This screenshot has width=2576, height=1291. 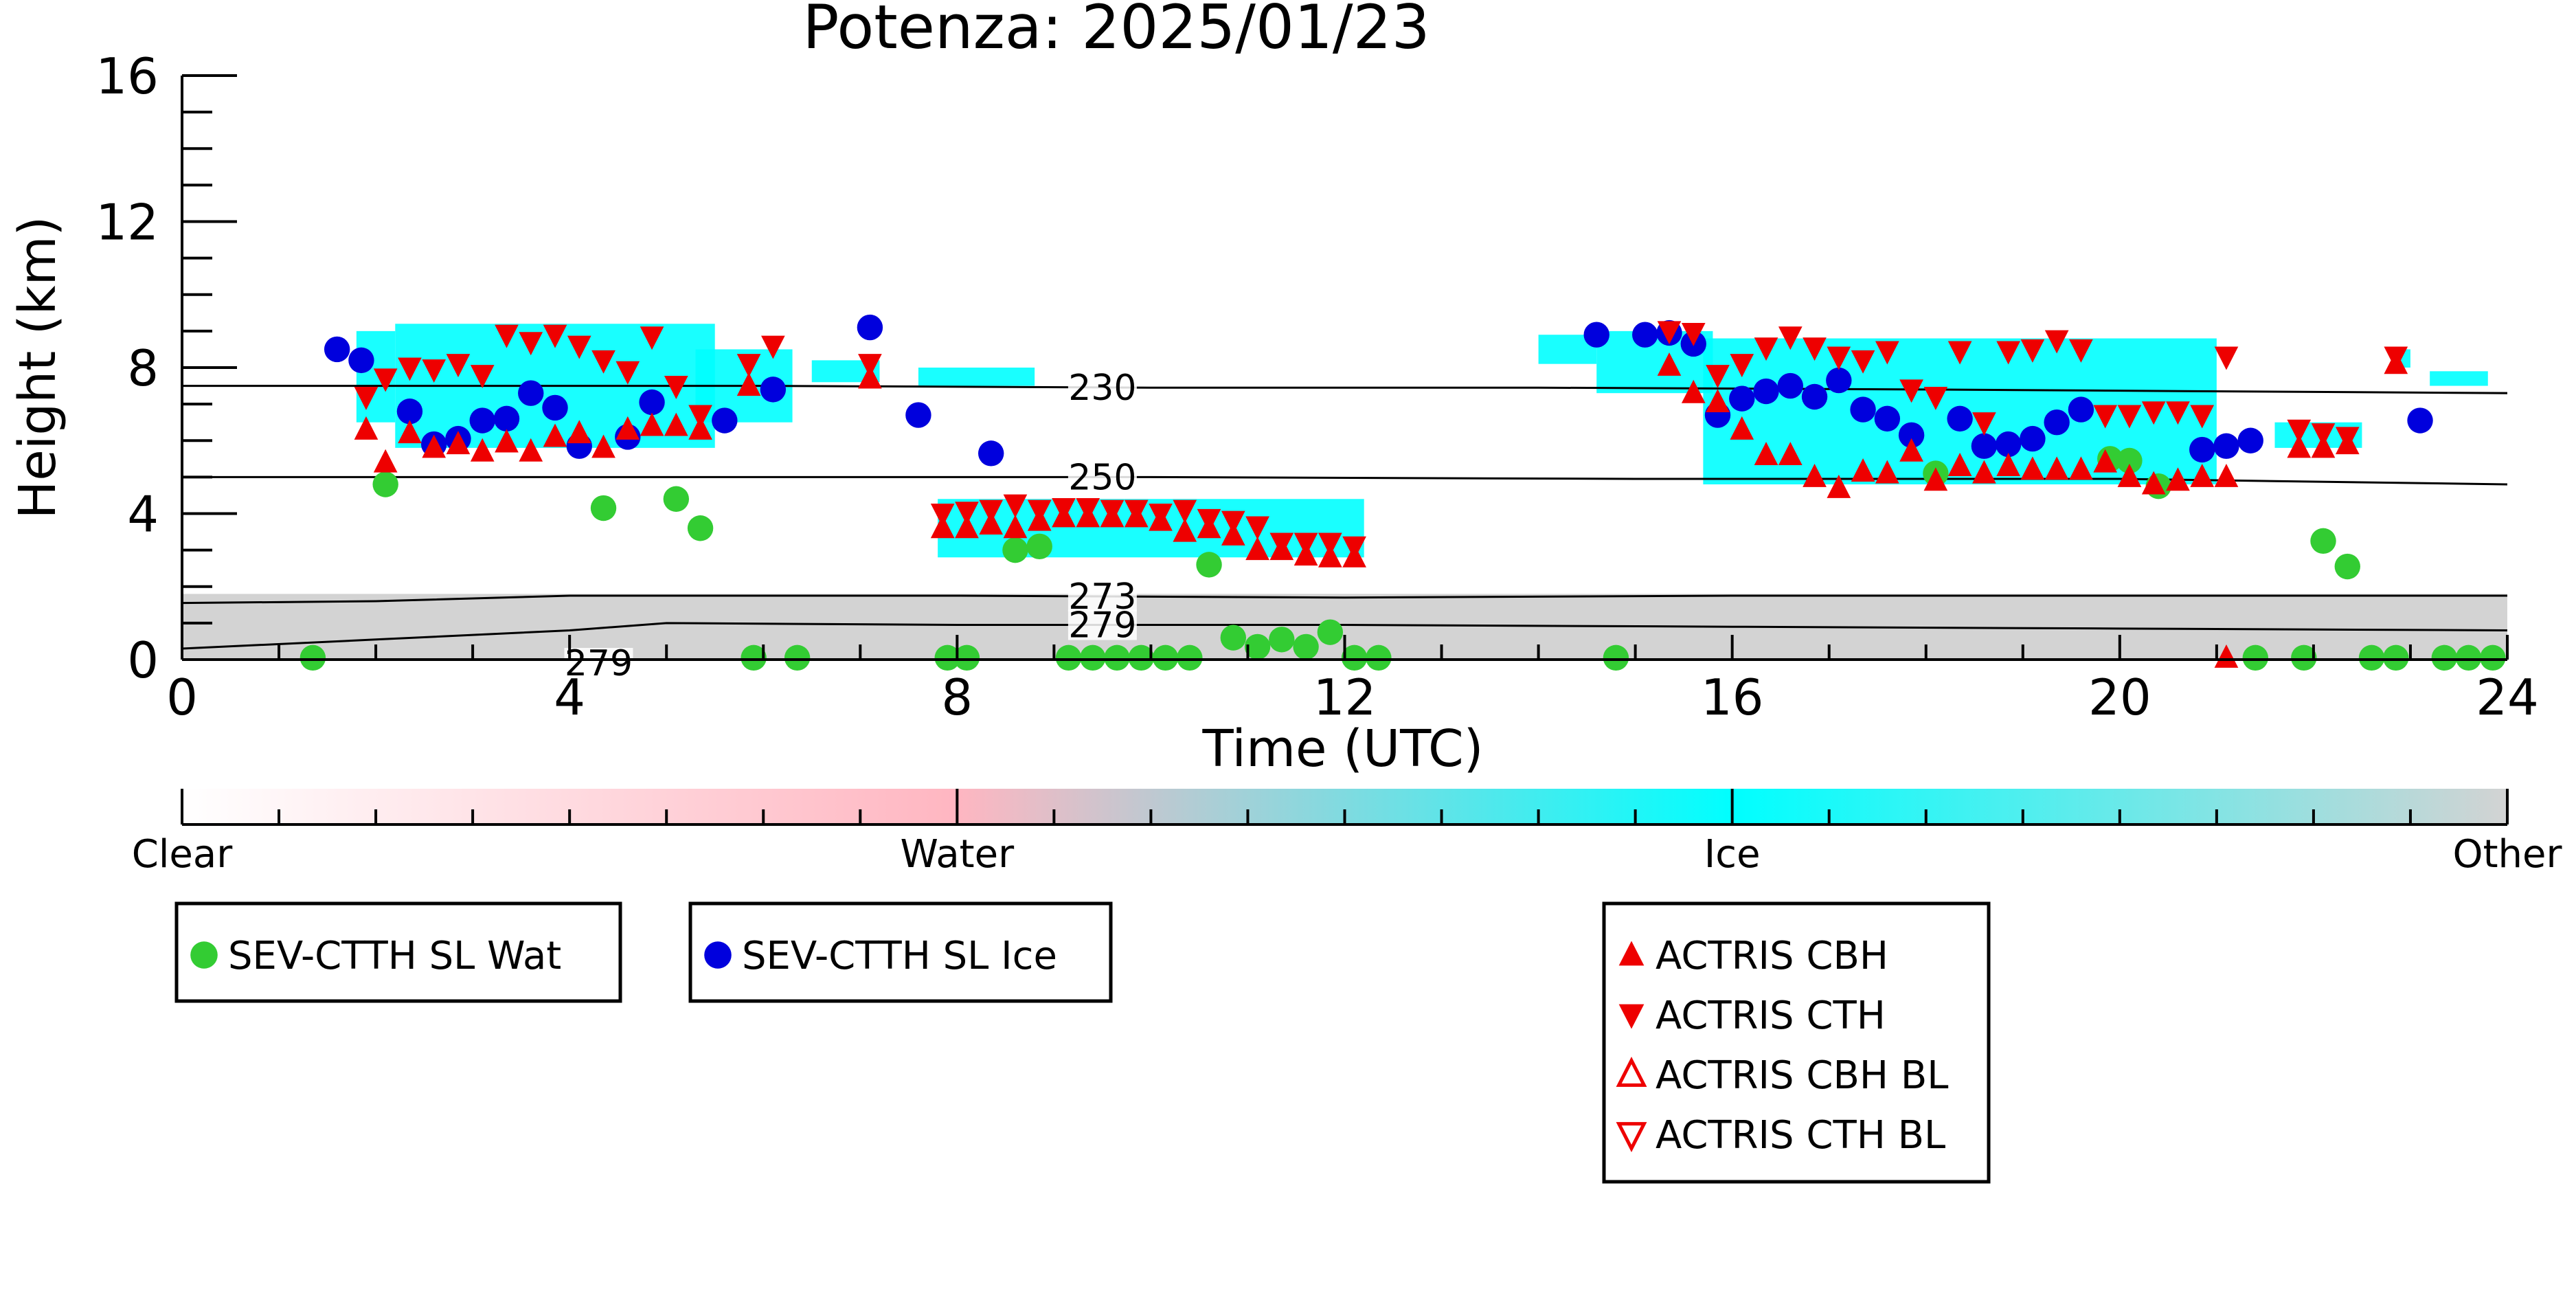 I want to click on x-tick-label-0: 0, so click(x=182, y=697).